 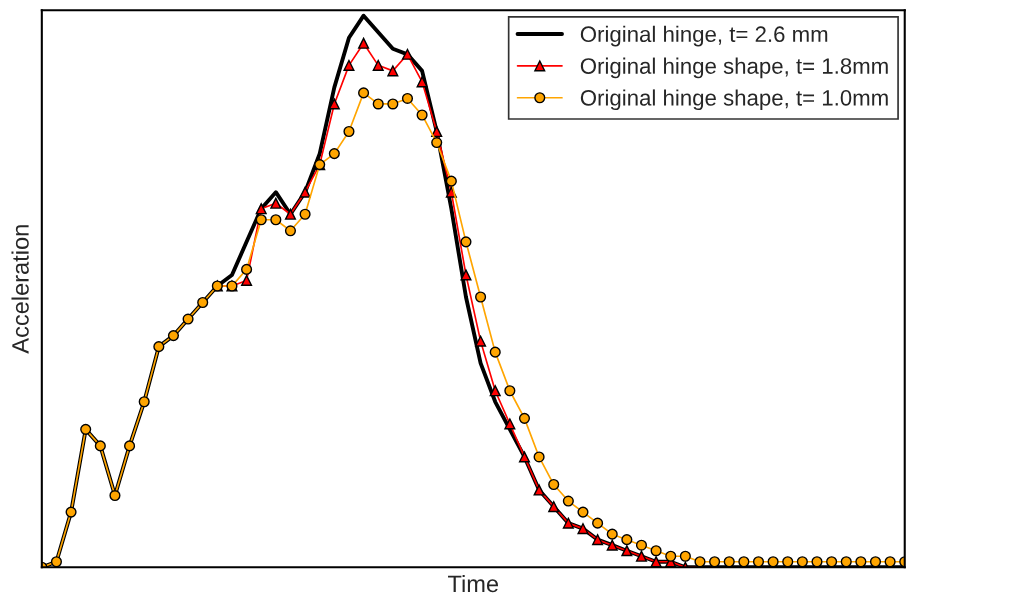 What do you see at coordinates (473, 583) in the screenshot?
I see `x-axis-title: Time` at bounding box center [473, 583].